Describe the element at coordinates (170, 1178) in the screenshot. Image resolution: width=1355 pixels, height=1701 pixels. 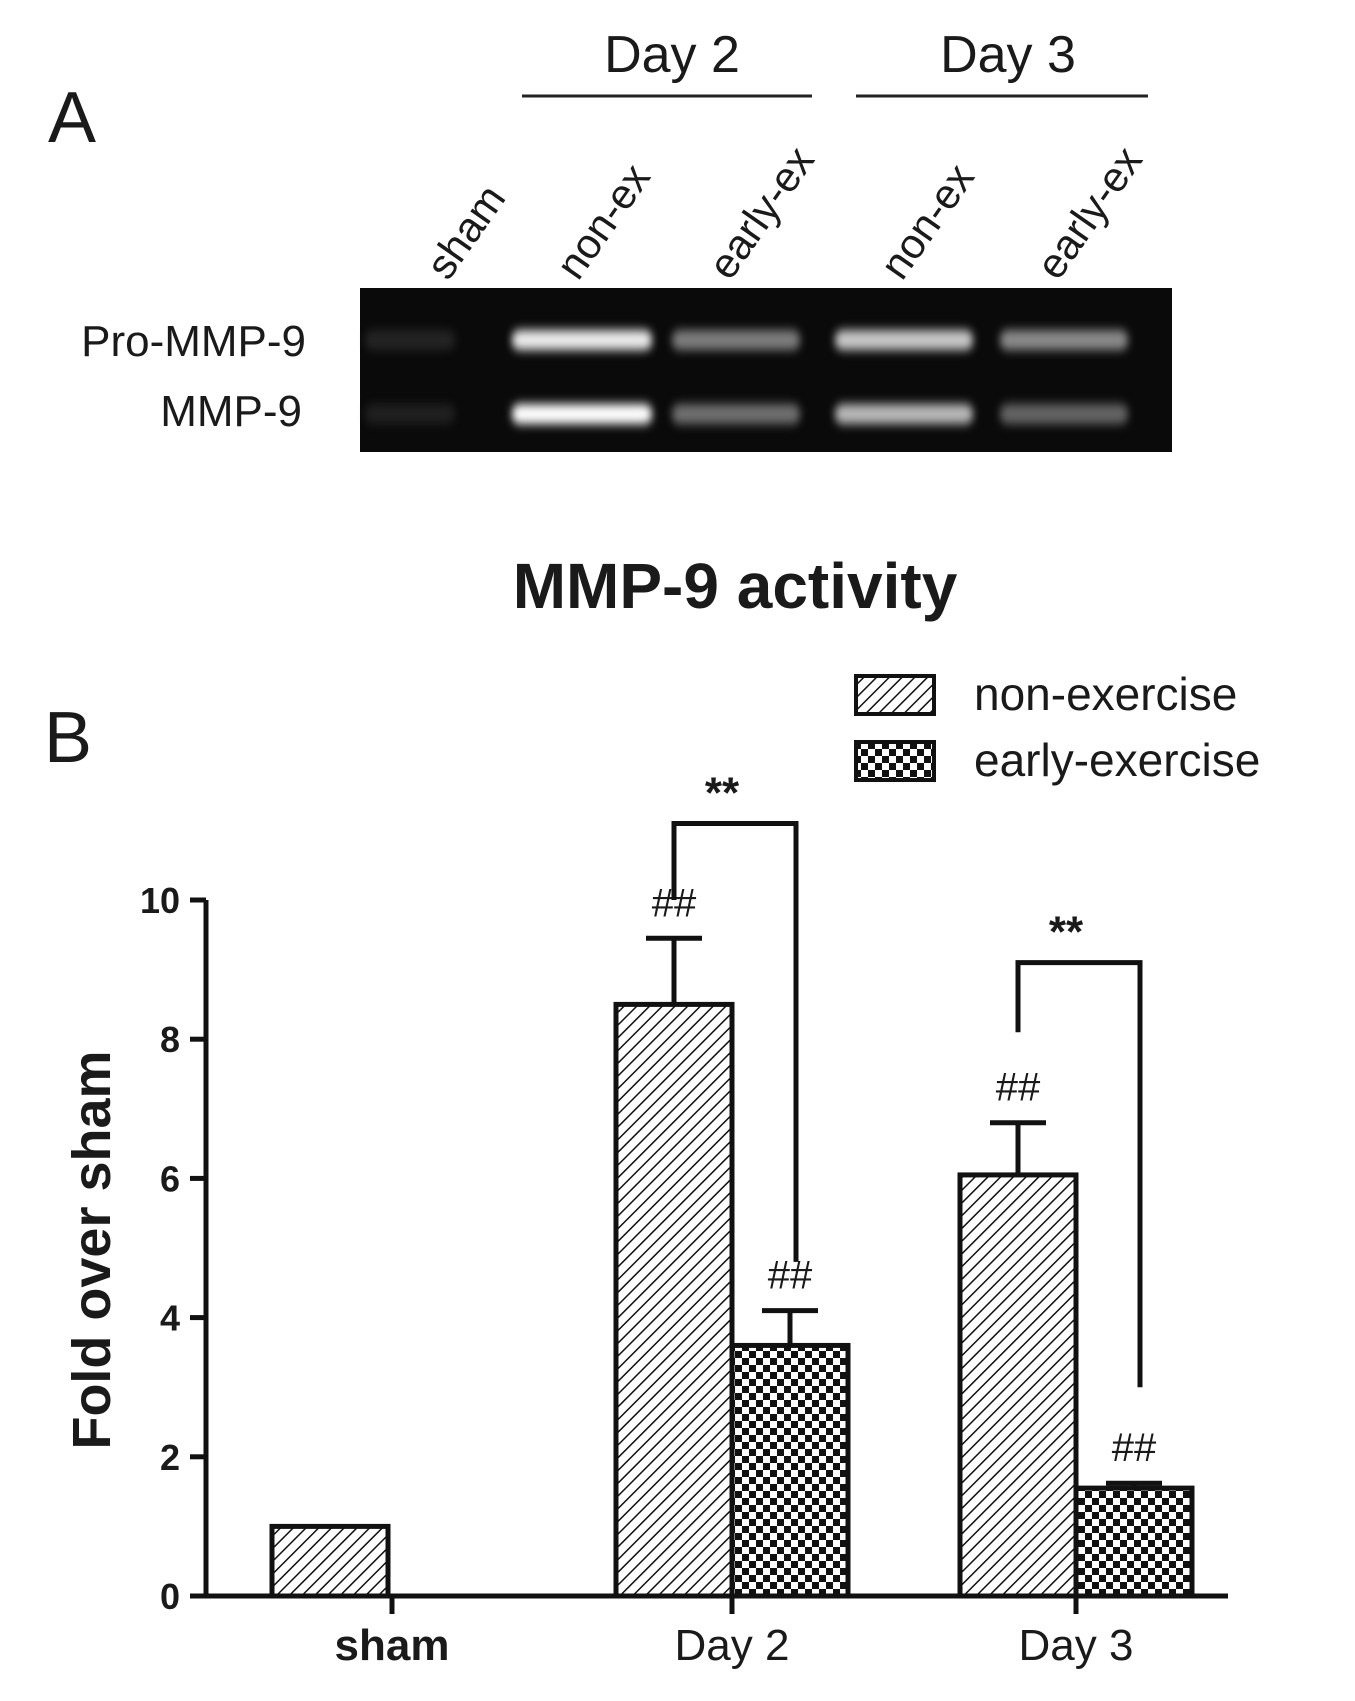
I see `y-tick-label-6: 6` at that location.